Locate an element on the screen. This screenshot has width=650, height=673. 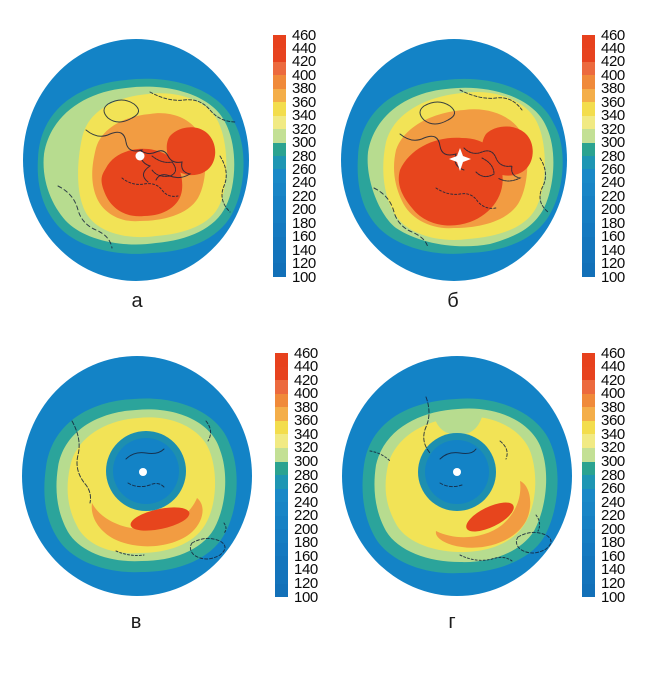
ozone-map-b is located at coordinates (454, 160).